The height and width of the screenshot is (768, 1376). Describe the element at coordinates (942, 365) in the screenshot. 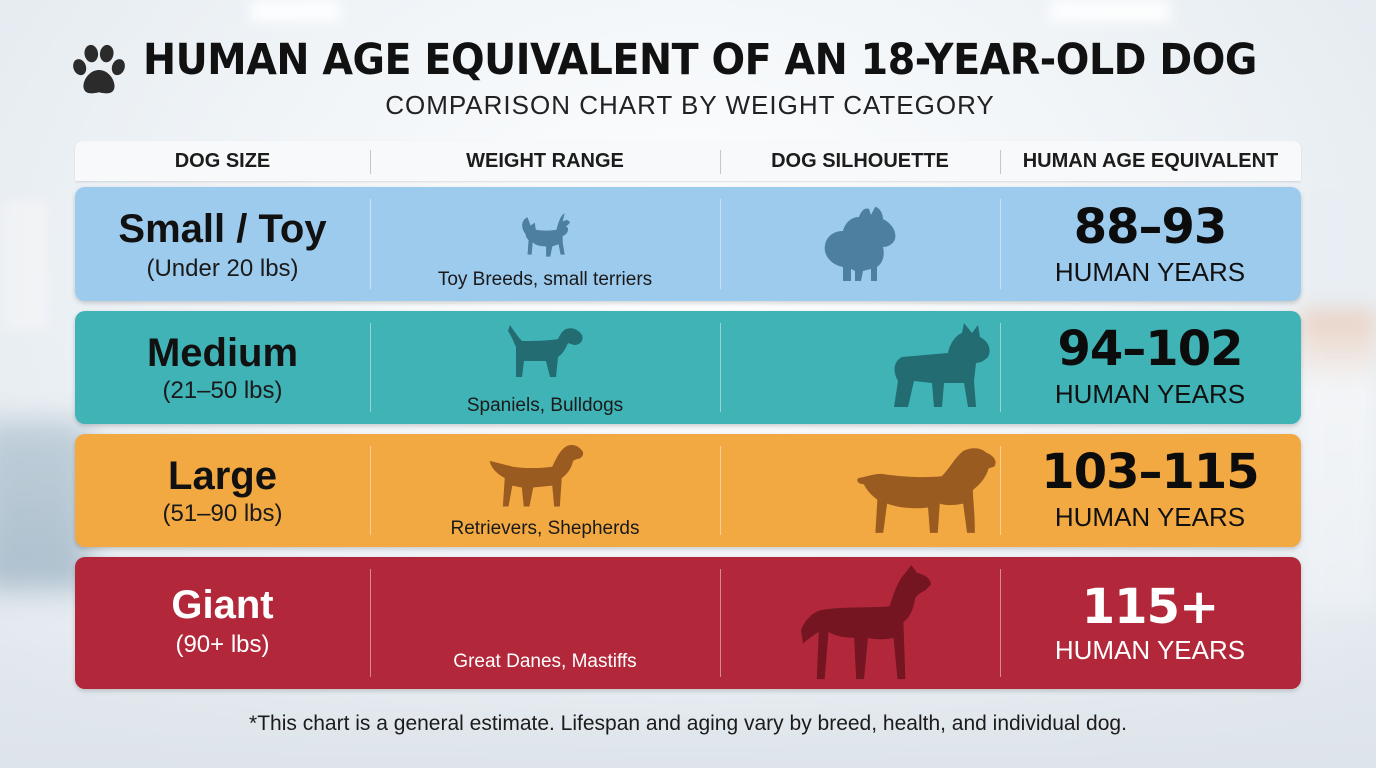

I see `bulldog-silhouette-icon` at that location.